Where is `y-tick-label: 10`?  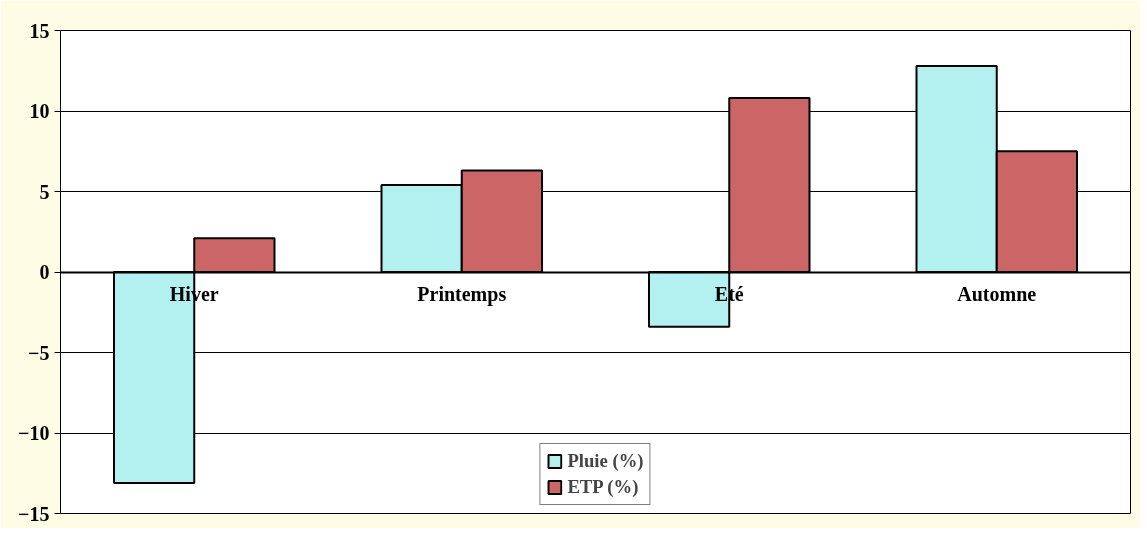 y-tick-label: 10 is located at coordinates (39, 111).